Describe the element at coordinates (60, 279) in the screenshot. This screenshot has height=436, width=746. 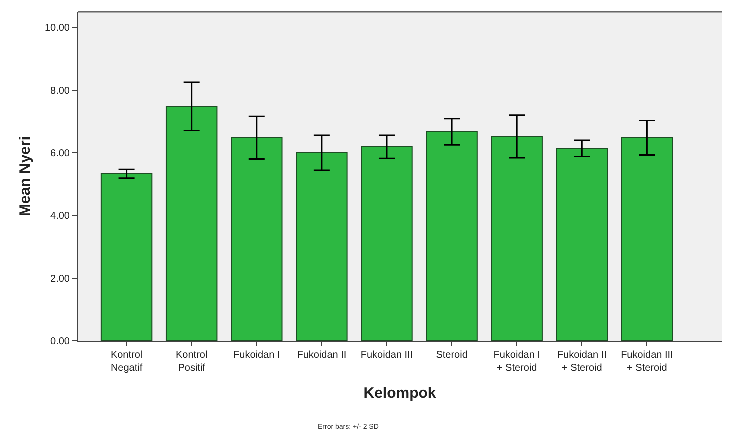
I see `y-tick-label: 2.00` at that location.